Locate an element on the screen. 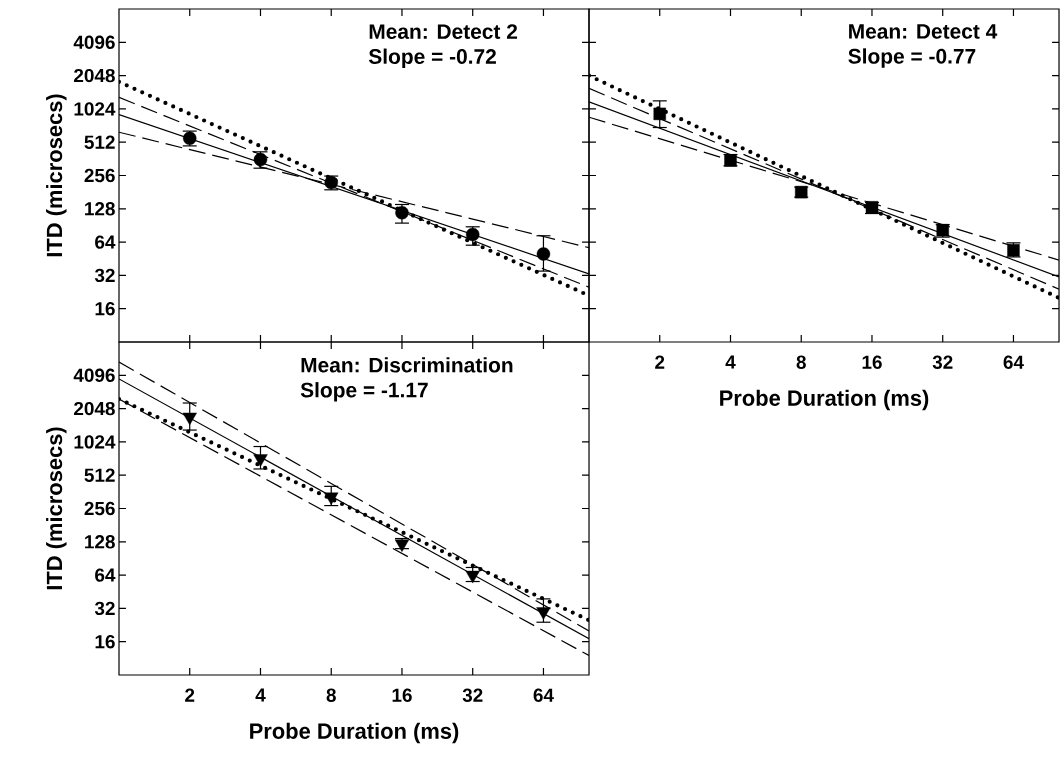 This screenshot has height=763, width=1060. annotation: Mean: Detect 4 is located at coordinates (923, 31).